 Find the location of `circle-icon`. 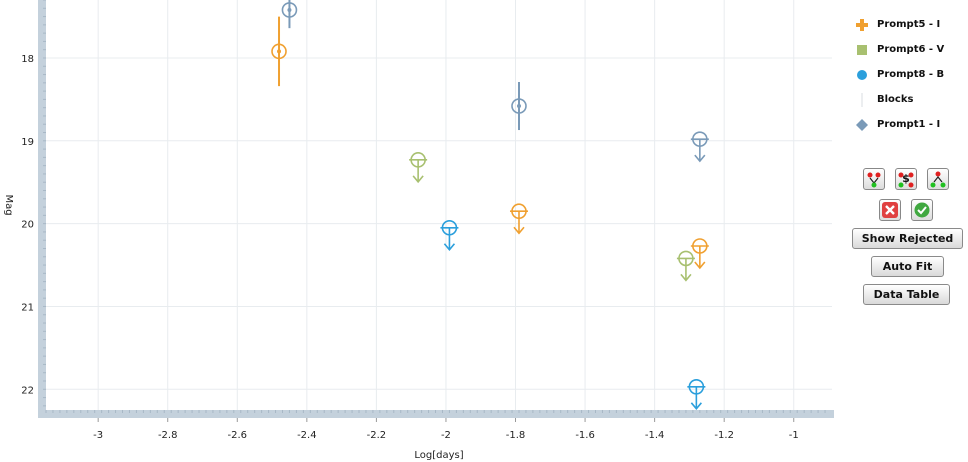

circle-icon is located at coordinates (862, 75).